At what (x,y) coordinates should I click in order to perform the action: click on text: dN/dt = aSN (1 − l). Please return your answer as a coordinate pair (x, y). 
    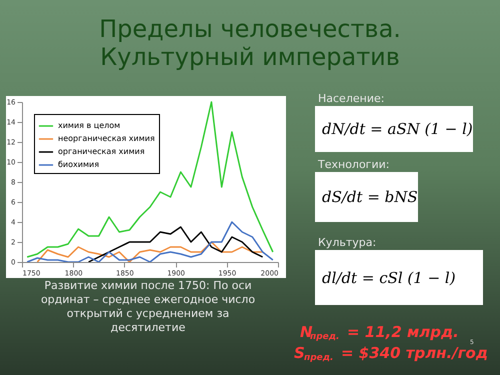
    Looking at the image, I should click on (397, 129).